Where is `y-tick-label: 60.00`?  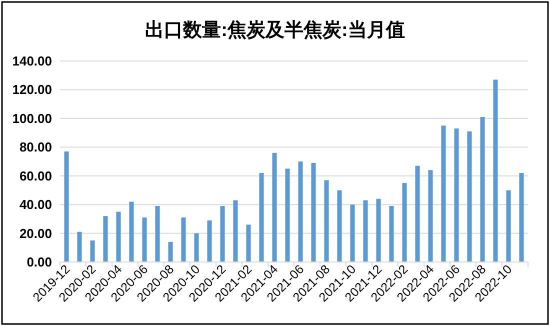
y-tick-label: 60.00 is located at coordinates (35, 176).